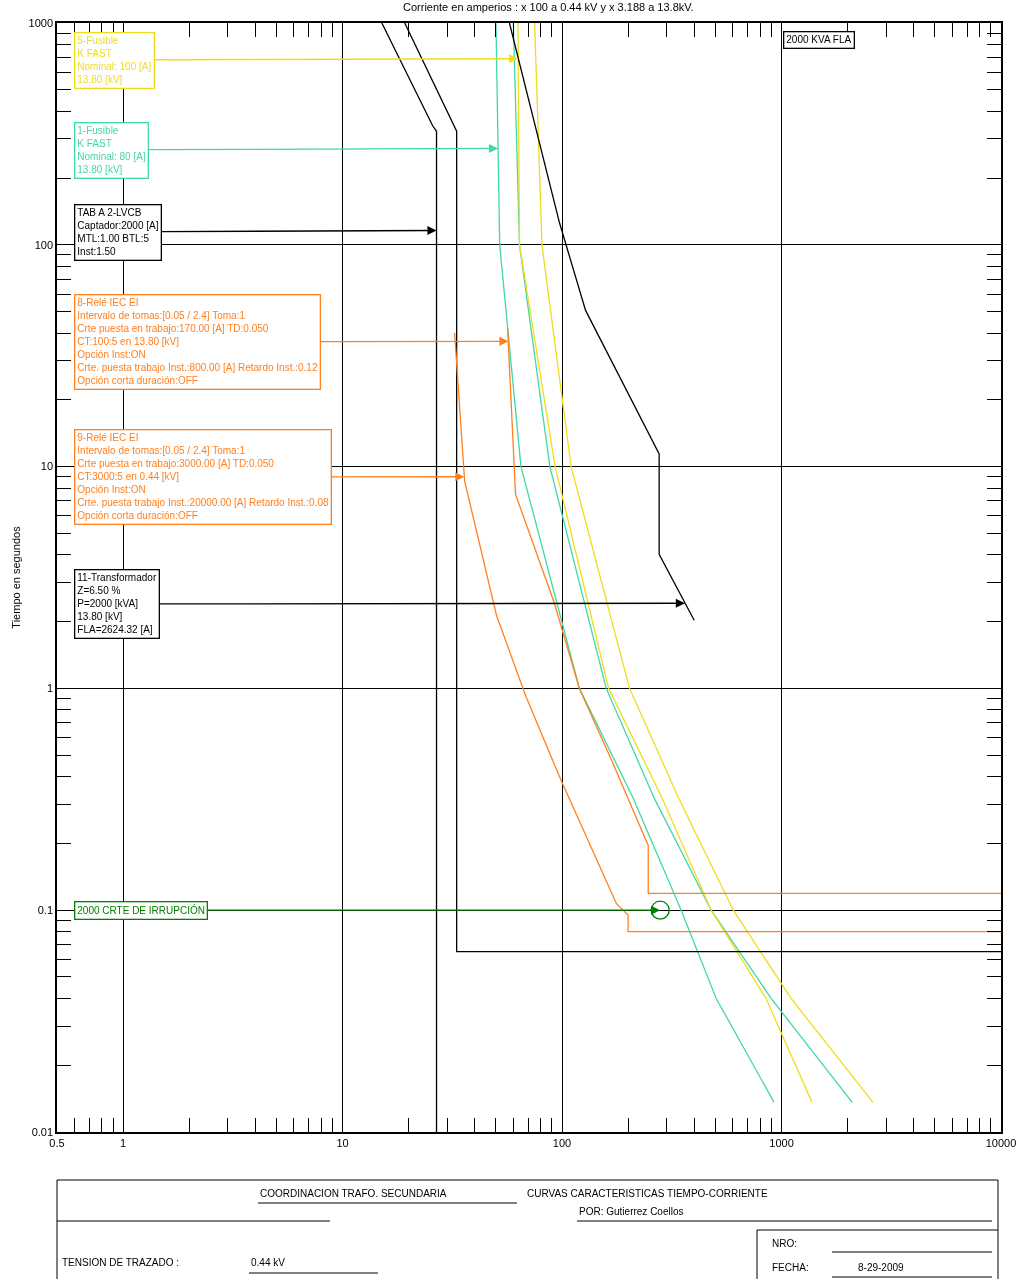 The height and width of the screenshot is (1279, 1031). What do you see at coordinates (203, 477) in the screenshot?
I see `annotation: 9-Relé IEC EI Intervalo de tomas:[0.05 / 2.4] Toma:1 Crte puesta en trabajo:3000.00 [A] TD:0.050 CT:3000:5 en 0.44 [kV] Opción Inst:ON Crte. puesta trabajo Inst.:20000.00 [A] Retardo Inst.:0.08 Opción corta duración:OFF` at bounding box center [203, 477].